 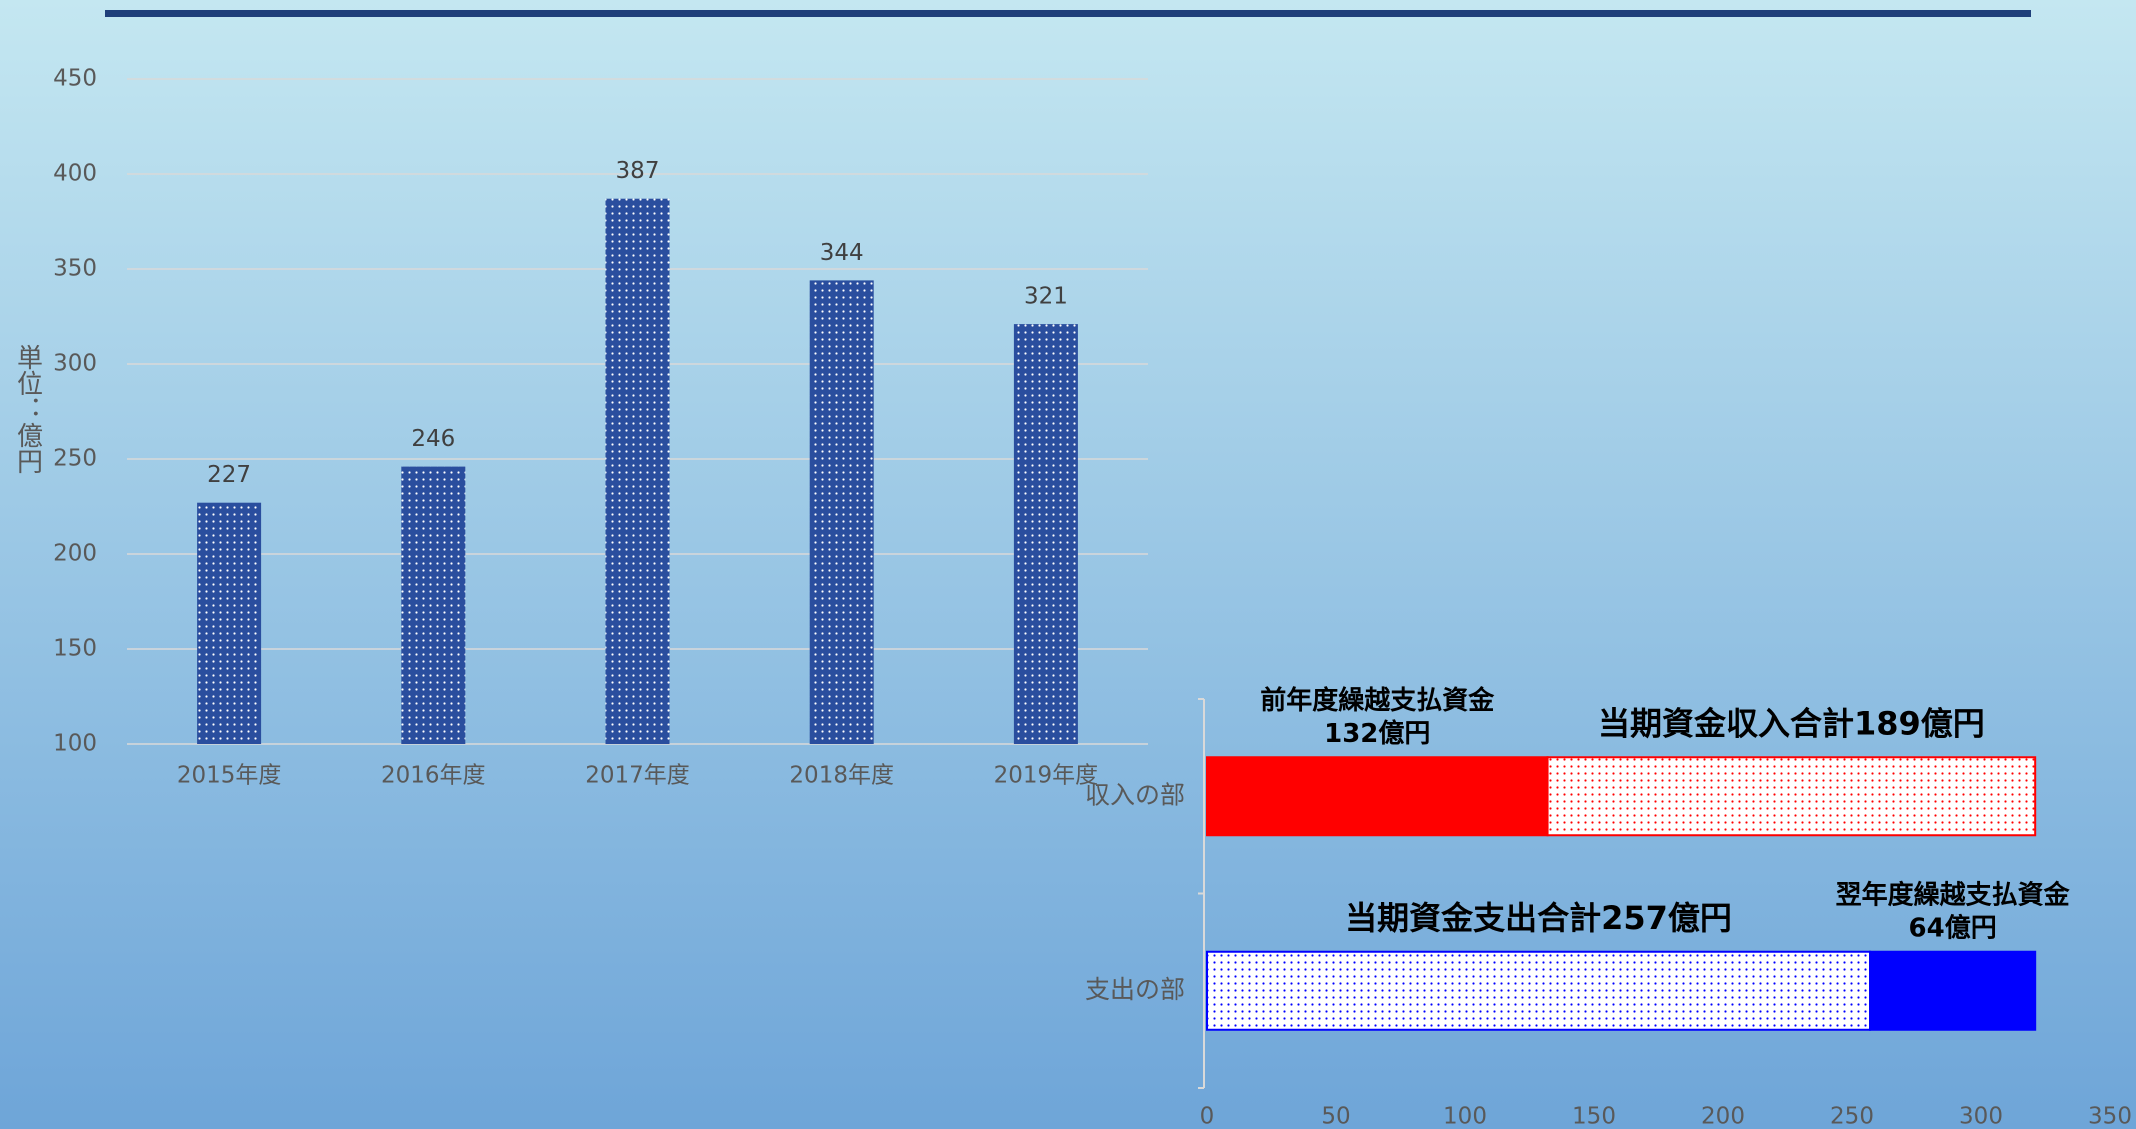 What do you see at coordinates (1207, 1116) in the screenshot?
I see `x-tick-label: 0` at bounding box center [1207, 1116].